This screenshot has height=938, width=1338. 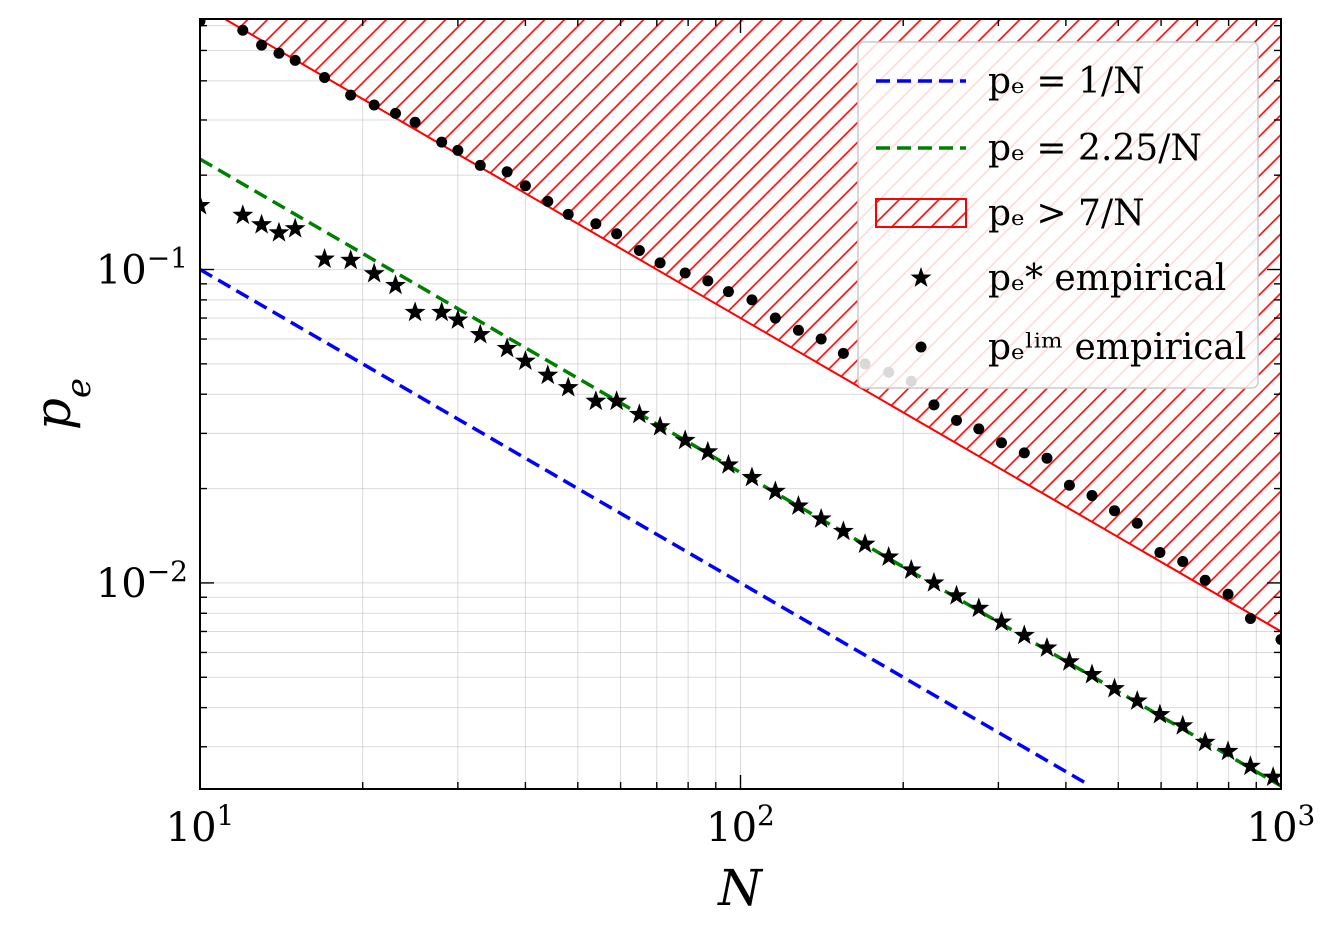 What do you see at coordinates (1095, 148) in the screenshot?
I see `legend-label: pₑ = 2.25/N` at bounding box center [1095, 148].